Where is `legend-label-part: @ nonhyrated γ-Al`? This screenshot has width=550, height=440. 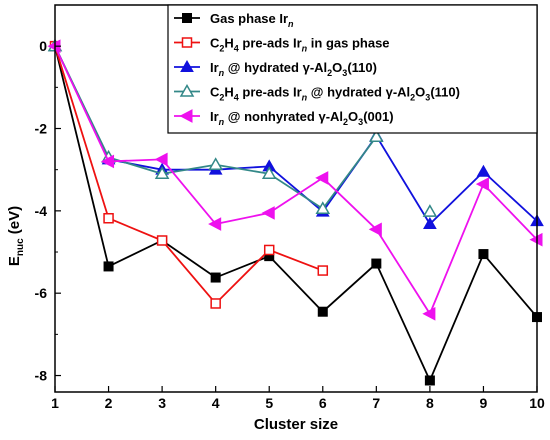 legend-label-part: @ nonhyrated γ-Al is located at coordinates (283, 116).